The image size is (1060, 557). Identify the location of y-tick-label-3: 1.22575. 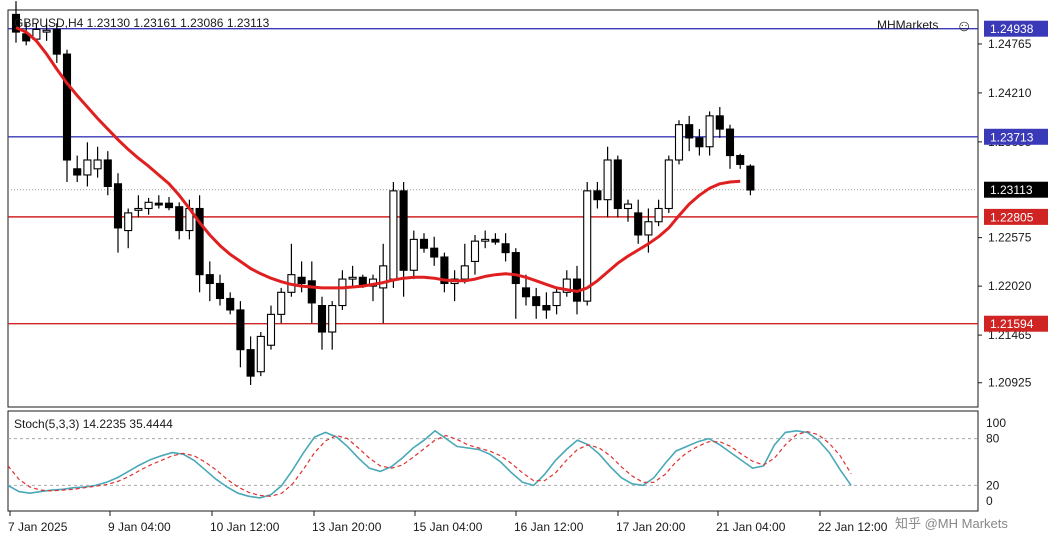
(1010, 238).